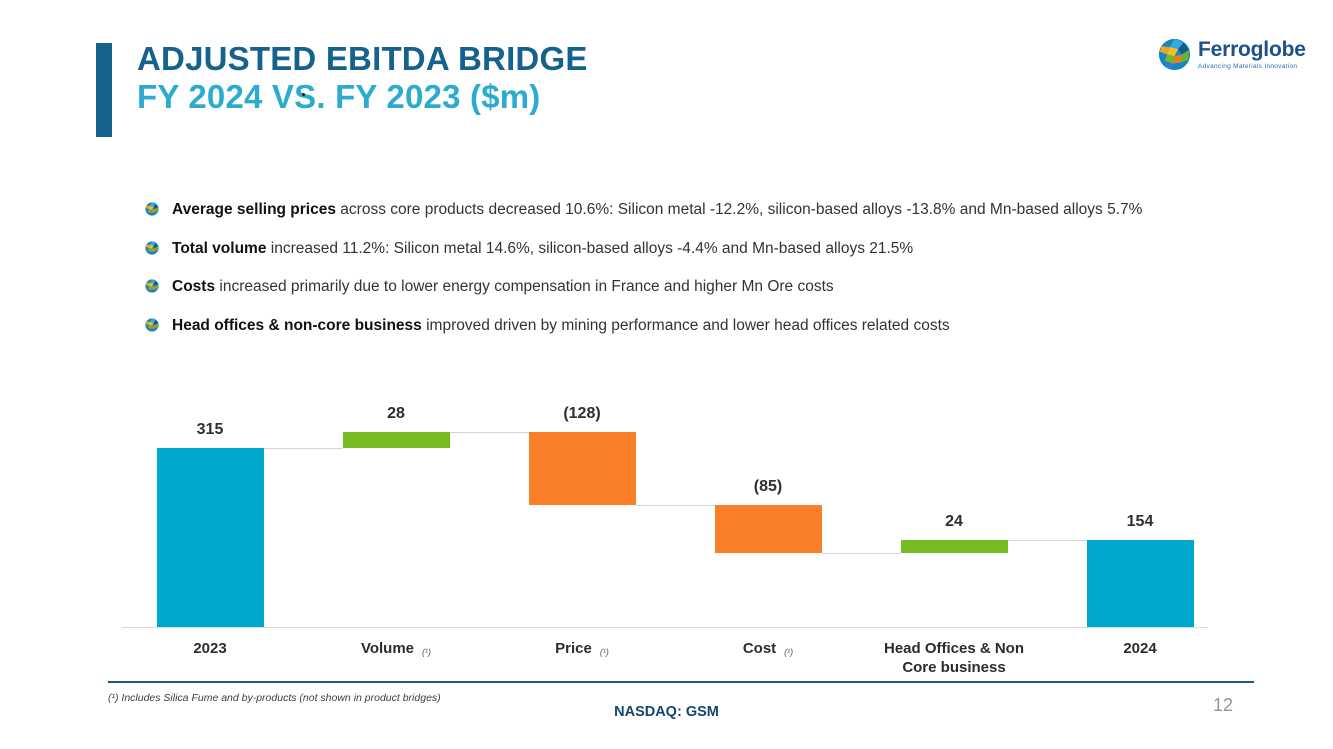 This screenshot has width=1333, height=749. What do you see at coordinates (768, 648) in the screenshot?
I see `category-label-cost: Cost (¹)` at bounding box center [768, 648].